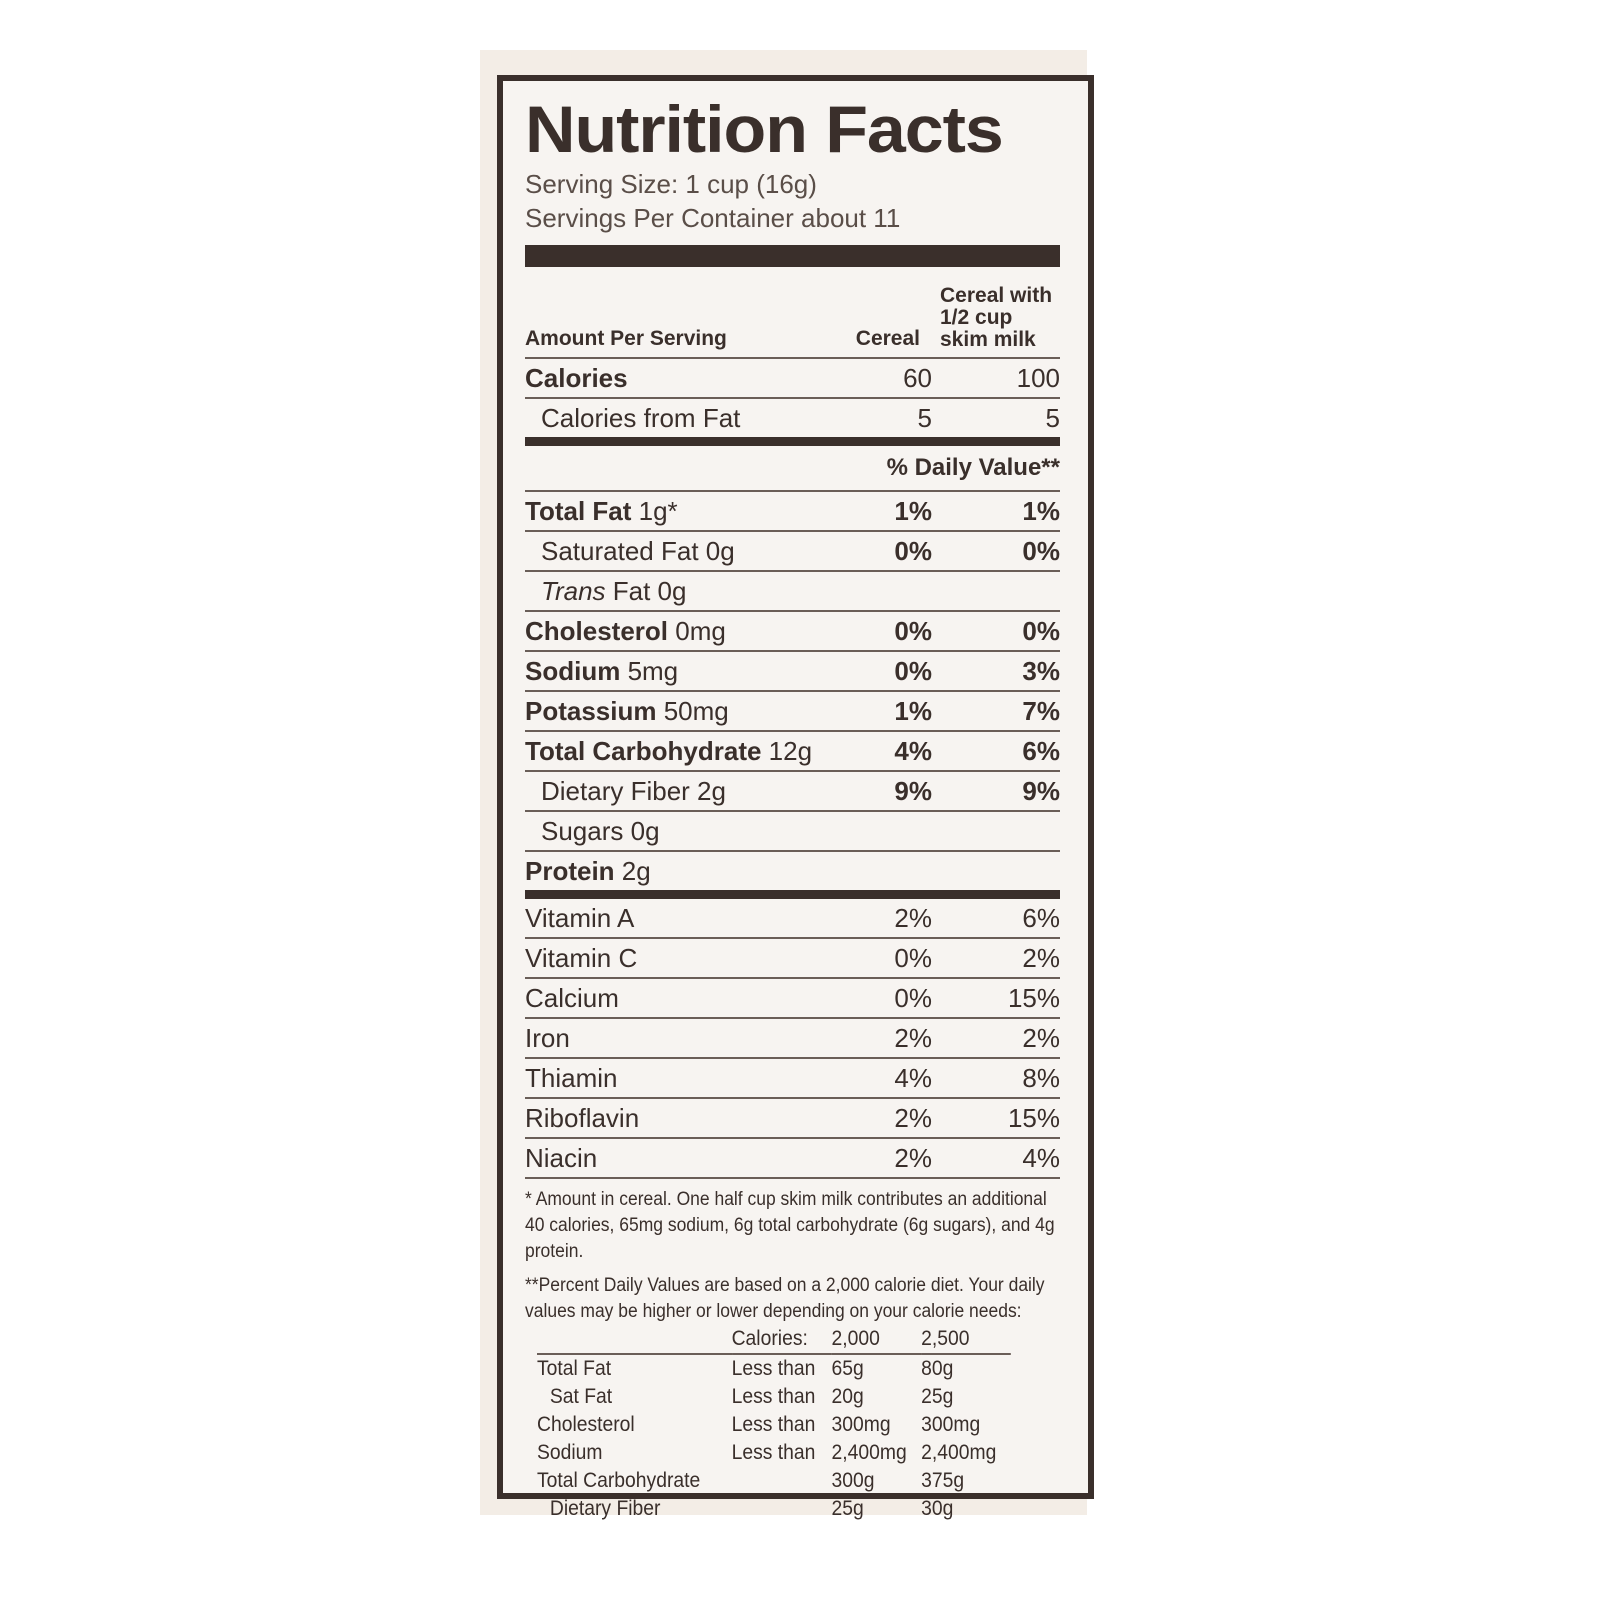 This screenshot has width=1600, height=1600. Describe the element at coordinates (792, 422) in the screenshot. I see `calories-fat-row: Calories from Fat 5 5` at that location.